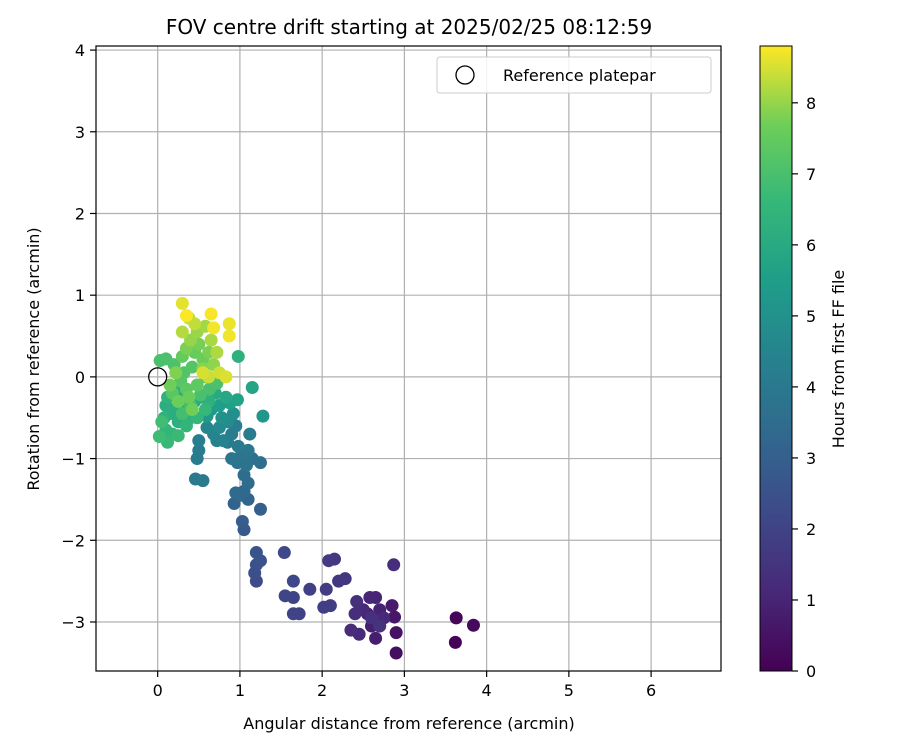 The width and height of the screenshot is (900, 750). What do you see at coordinates (811, 174) in the screenshot?
I see `colorbar-tick-label: 7` at bounding box center [811, 174].